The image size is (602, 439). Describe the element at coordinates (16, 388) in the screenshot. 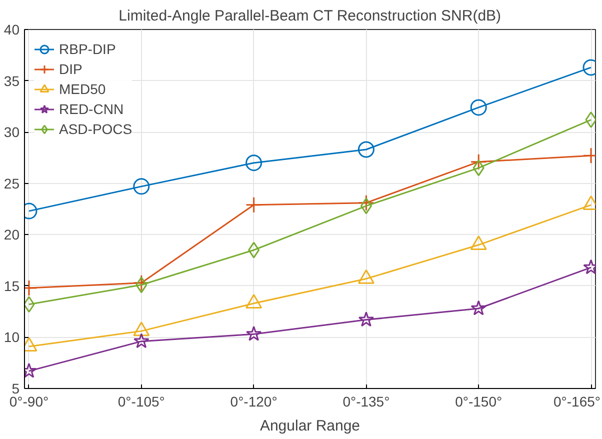

I see `y-tick-label: 5` at that location.